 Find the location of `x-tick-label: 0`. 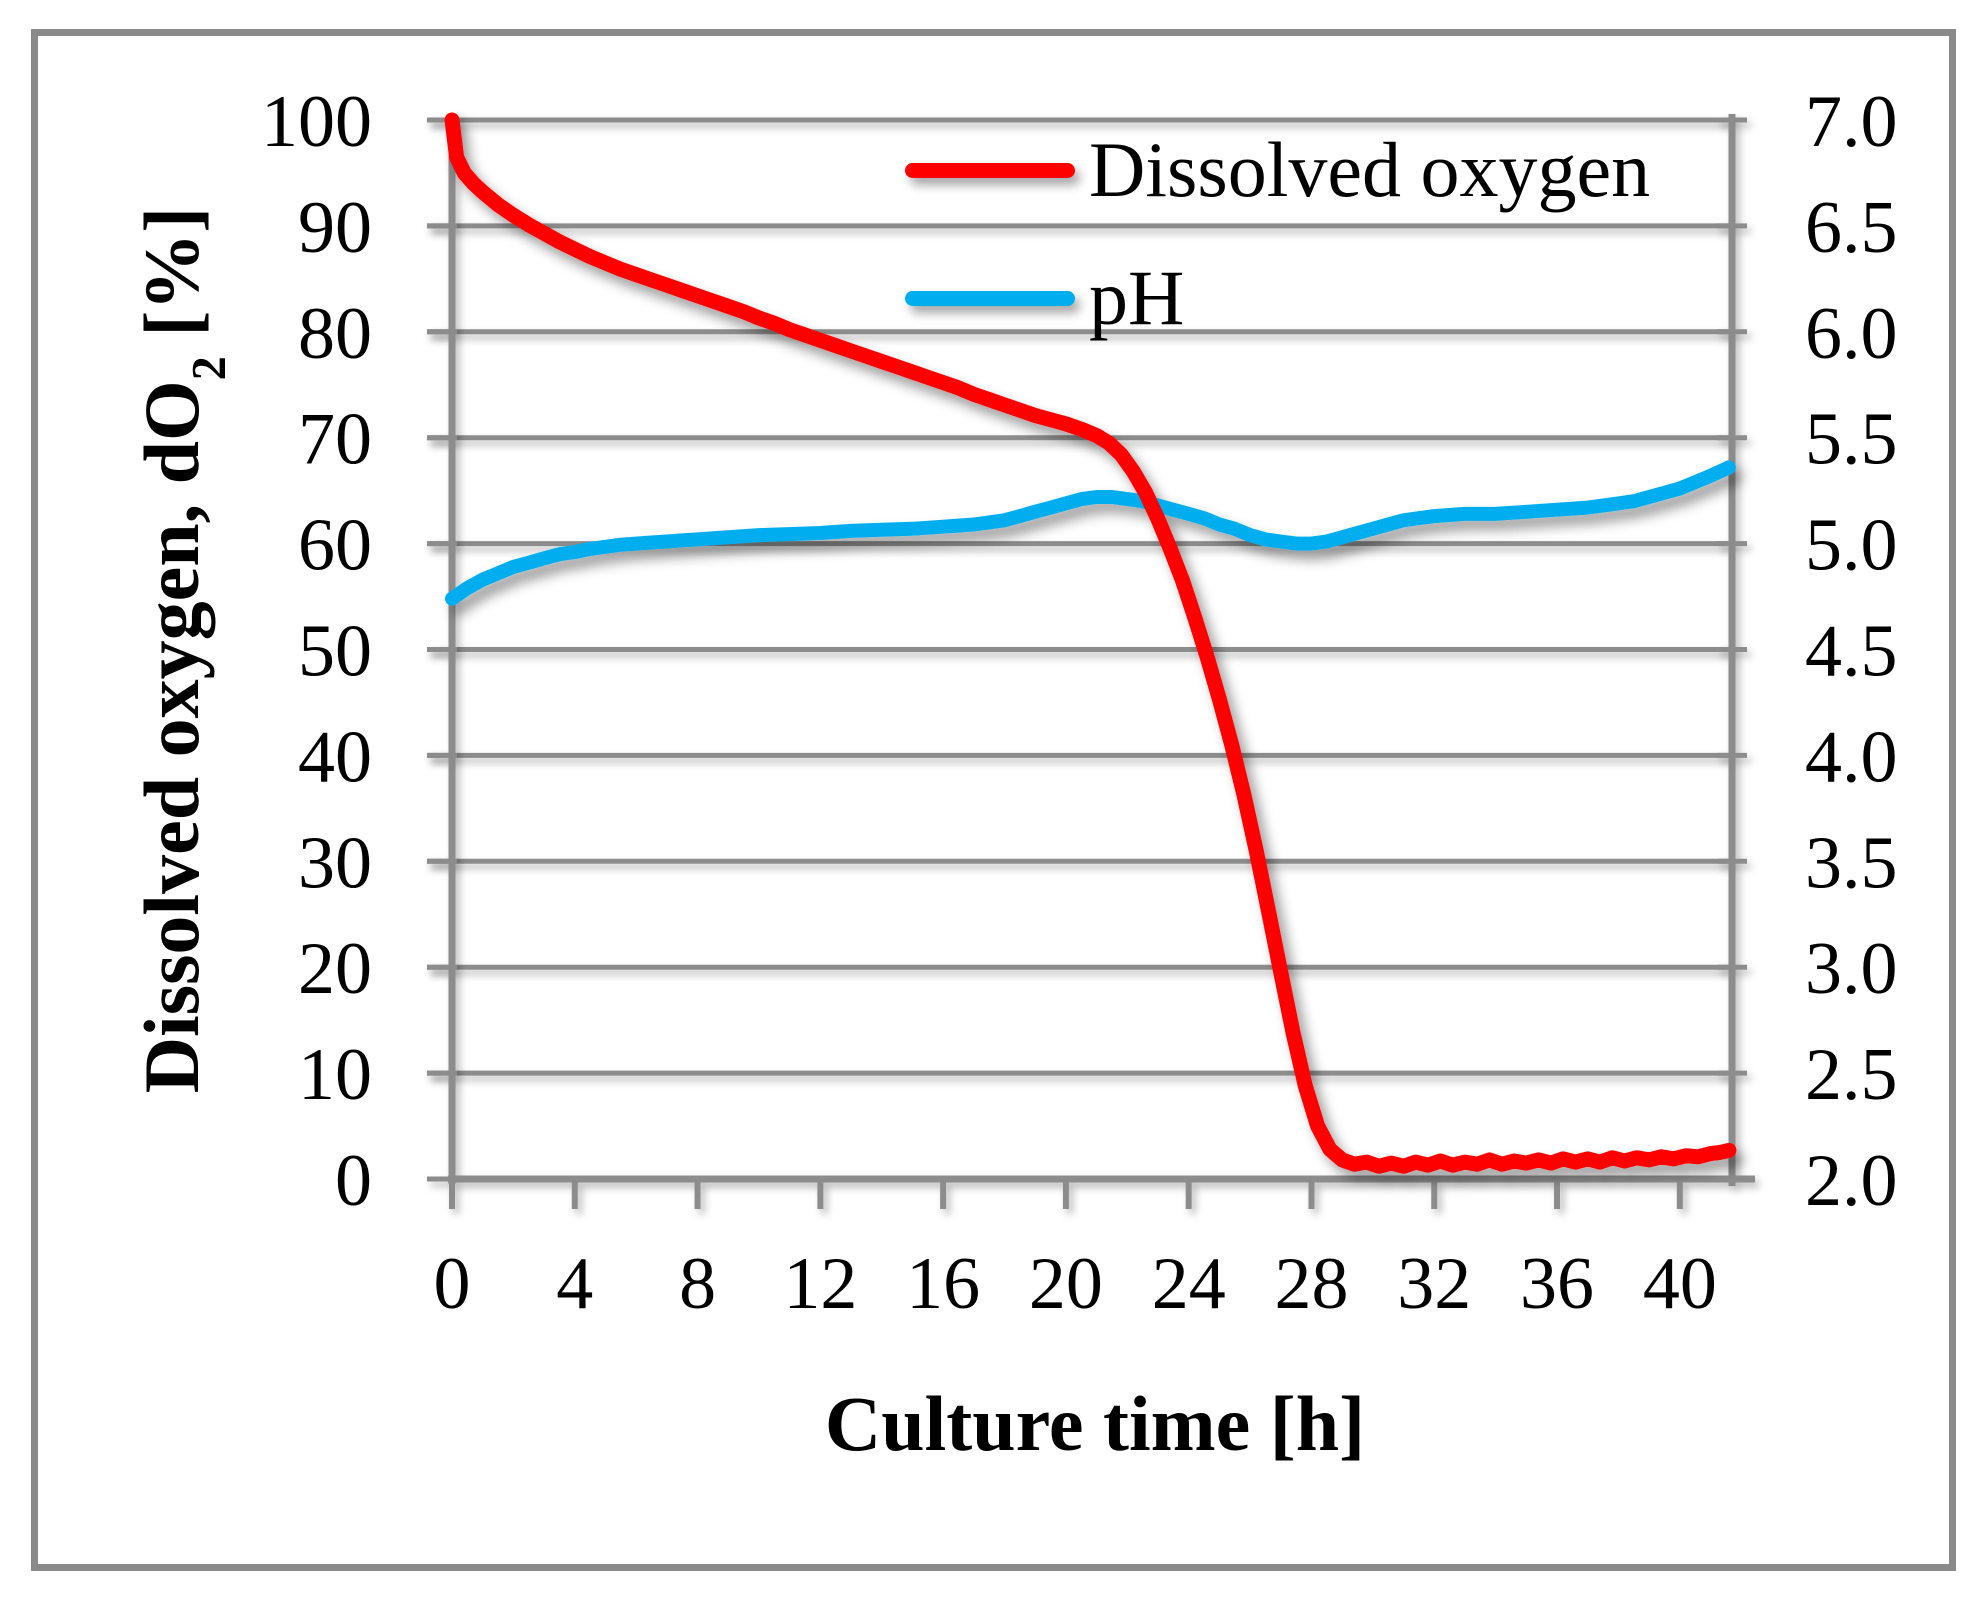

x-tick-label: 0 is located at coordinates (452, 1284).